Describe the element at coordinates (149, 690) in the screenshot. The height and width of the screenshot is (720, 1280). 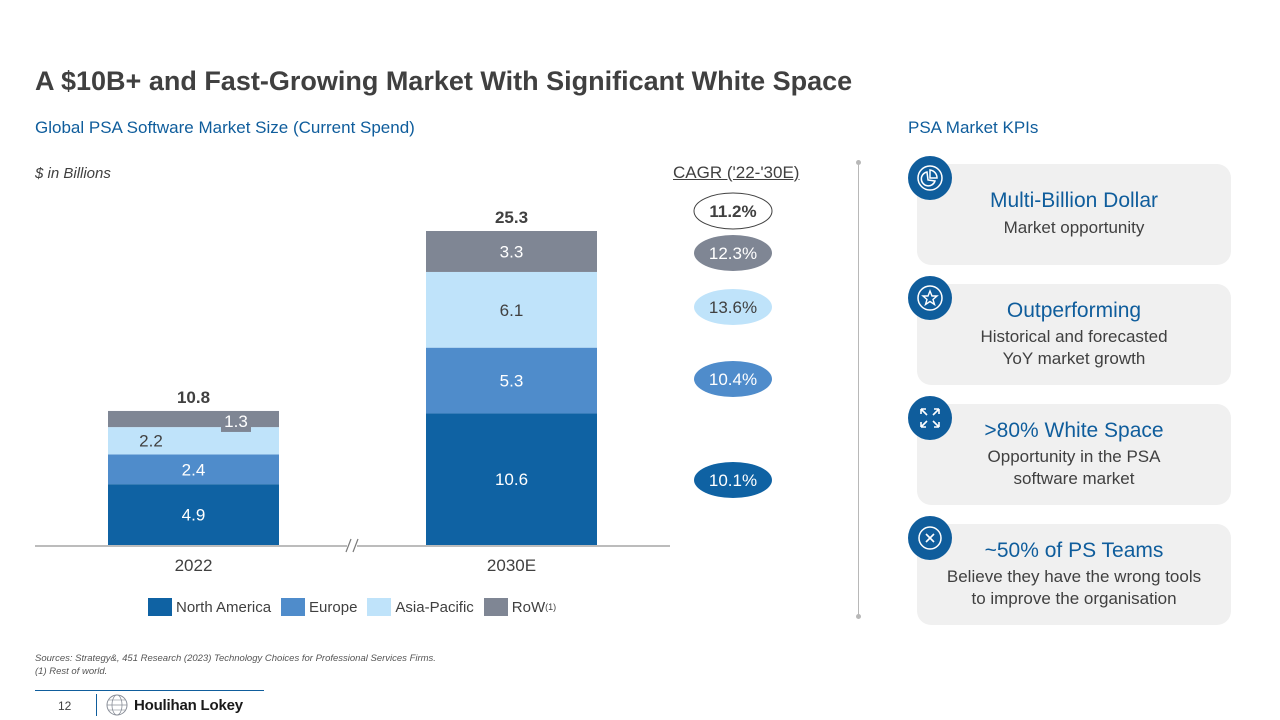
I see `footer-rule` at that location.